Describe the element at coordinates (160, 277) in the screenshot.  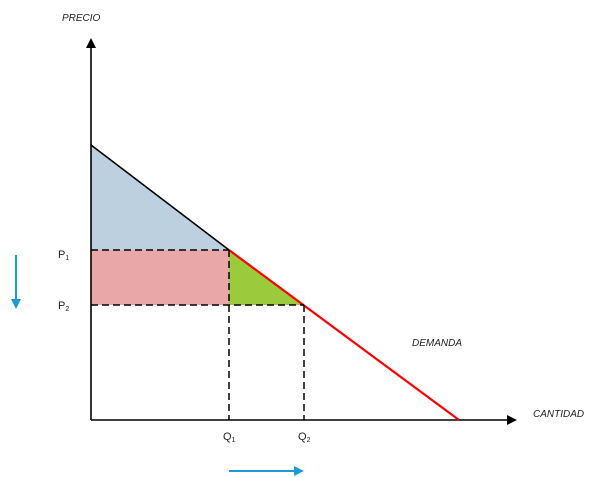
I see `transfer-rectangle` at that location.